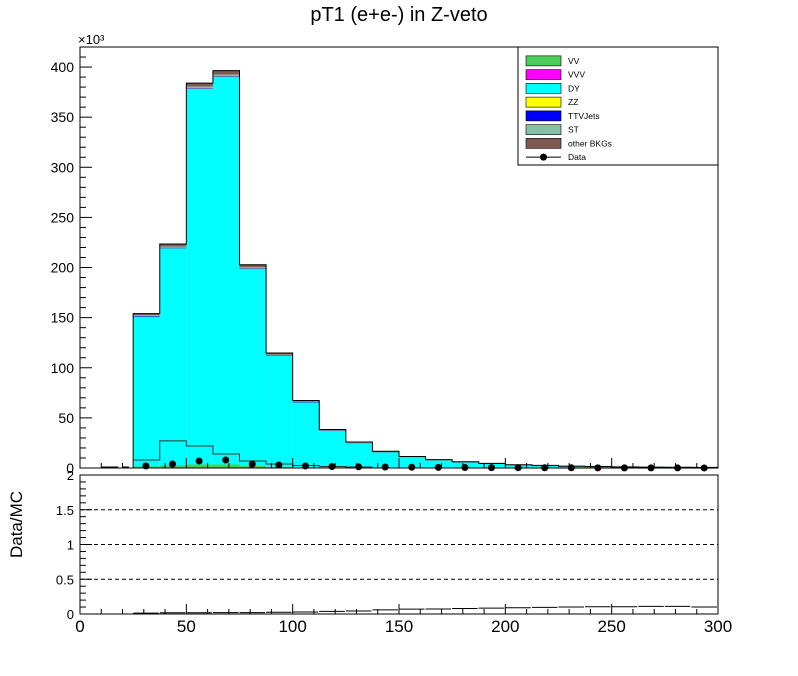  I want to click on chart-title: pT1 (e+e-) in Z-veto, so click(399, 15).